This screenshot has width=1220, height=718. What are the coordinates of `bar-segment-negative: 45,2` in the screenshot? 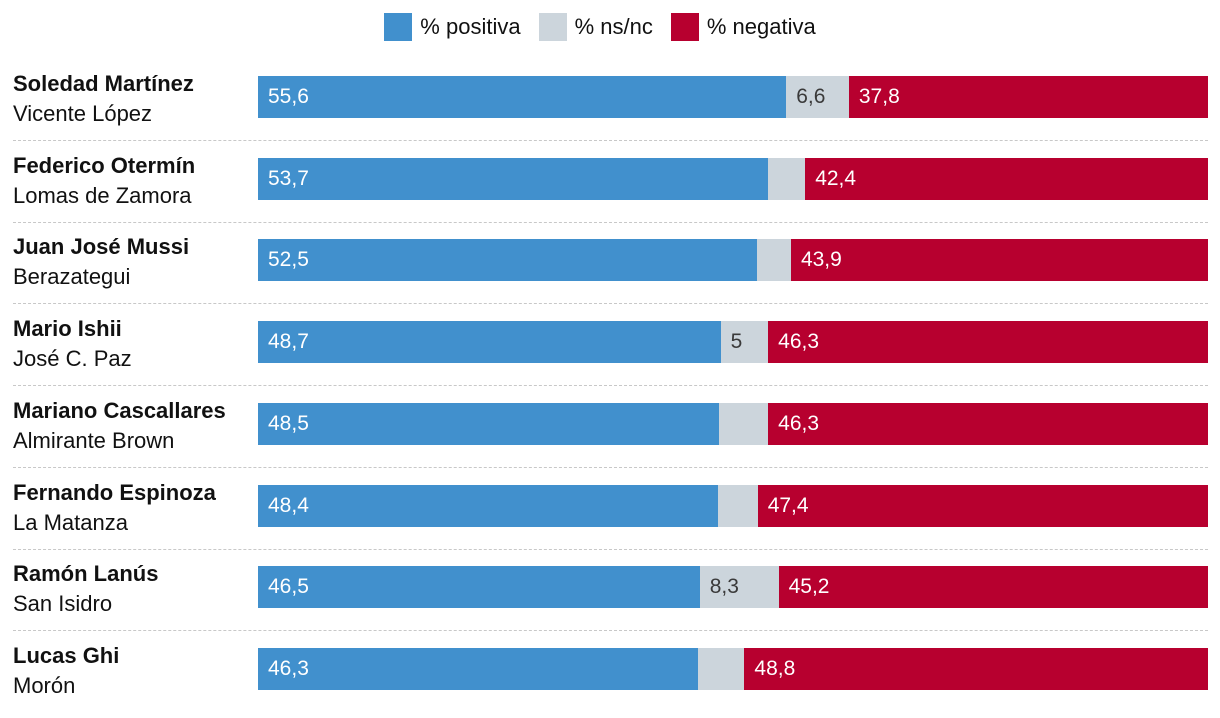 It's located at (993, 587).